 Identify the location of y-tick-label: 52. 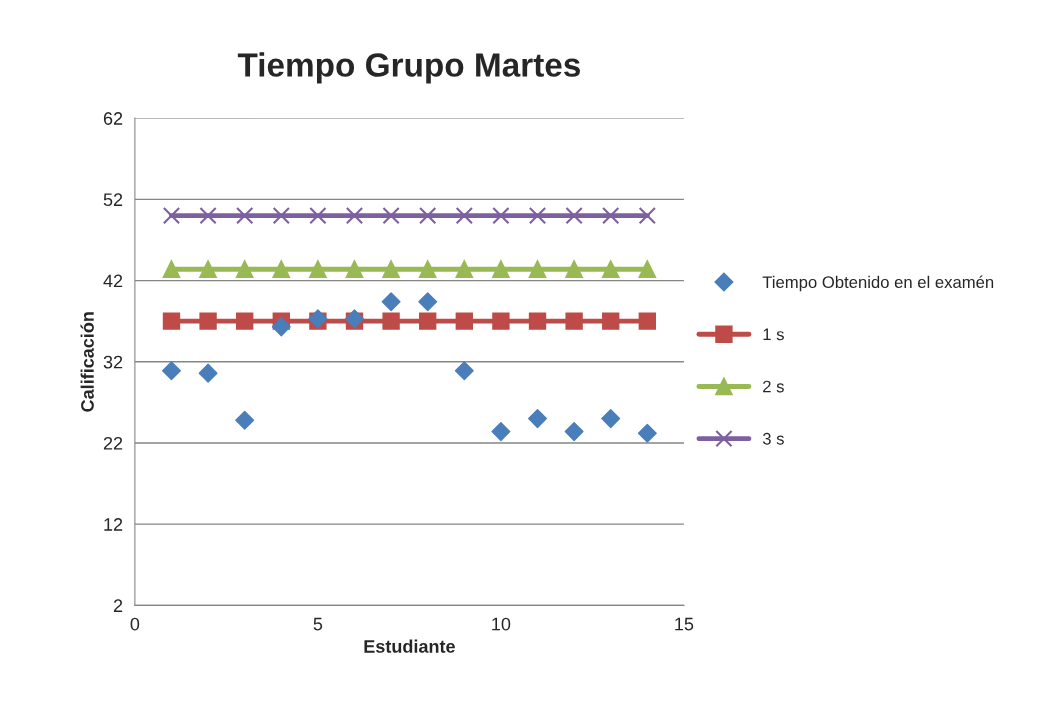
(113, 200).